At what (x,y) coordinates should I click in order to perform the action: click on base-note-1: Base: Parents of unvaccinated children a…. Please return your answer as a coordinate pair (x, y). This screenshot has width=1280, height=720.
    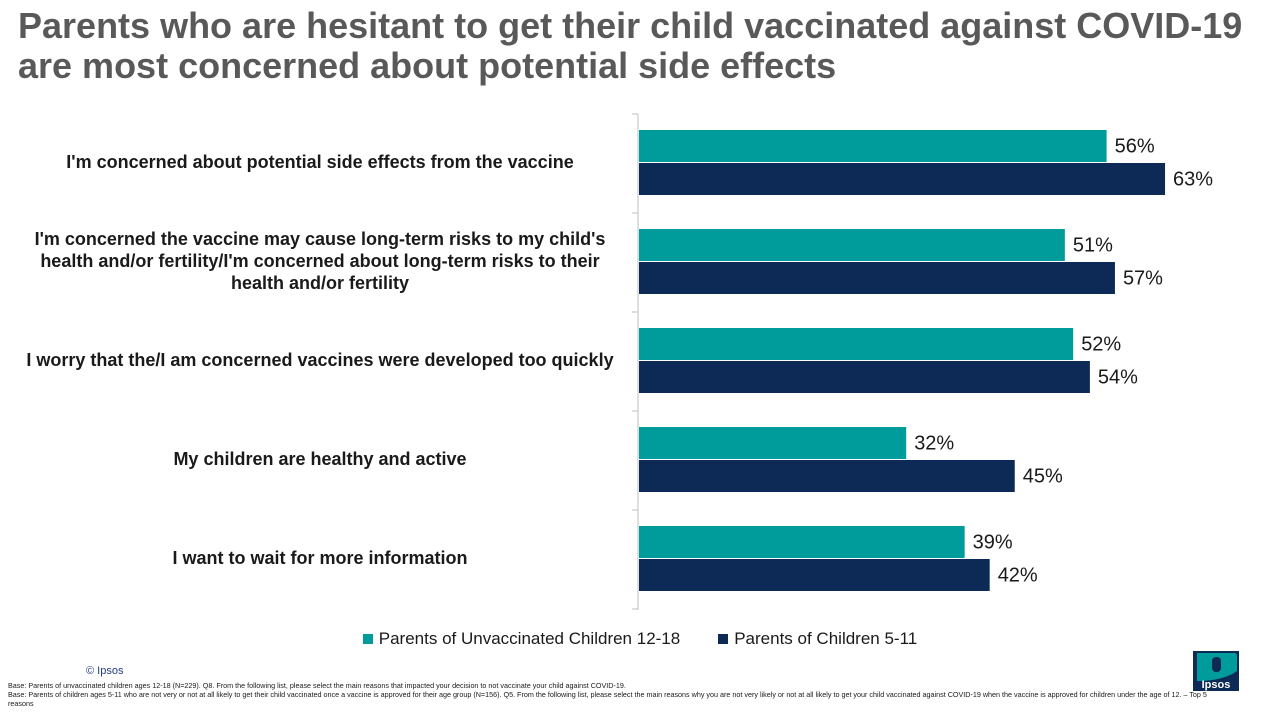
    Looking at the image, I should click on (317, 685).